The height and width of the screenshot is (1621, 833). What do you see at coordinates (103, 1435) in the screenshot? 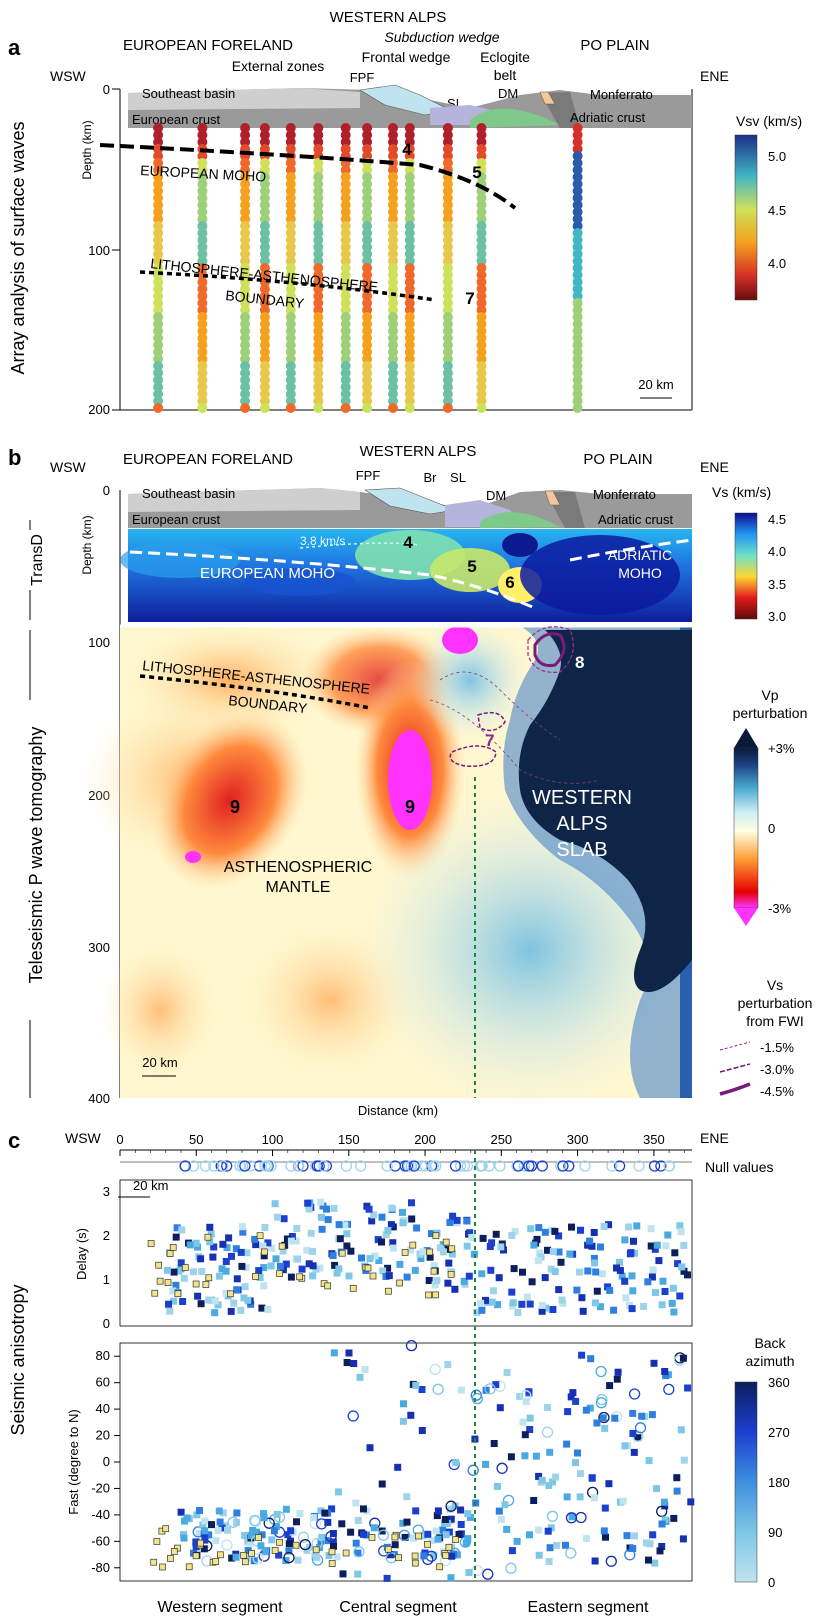
I see `fast-tick-label: 20` at bounding box center [103, 1435].